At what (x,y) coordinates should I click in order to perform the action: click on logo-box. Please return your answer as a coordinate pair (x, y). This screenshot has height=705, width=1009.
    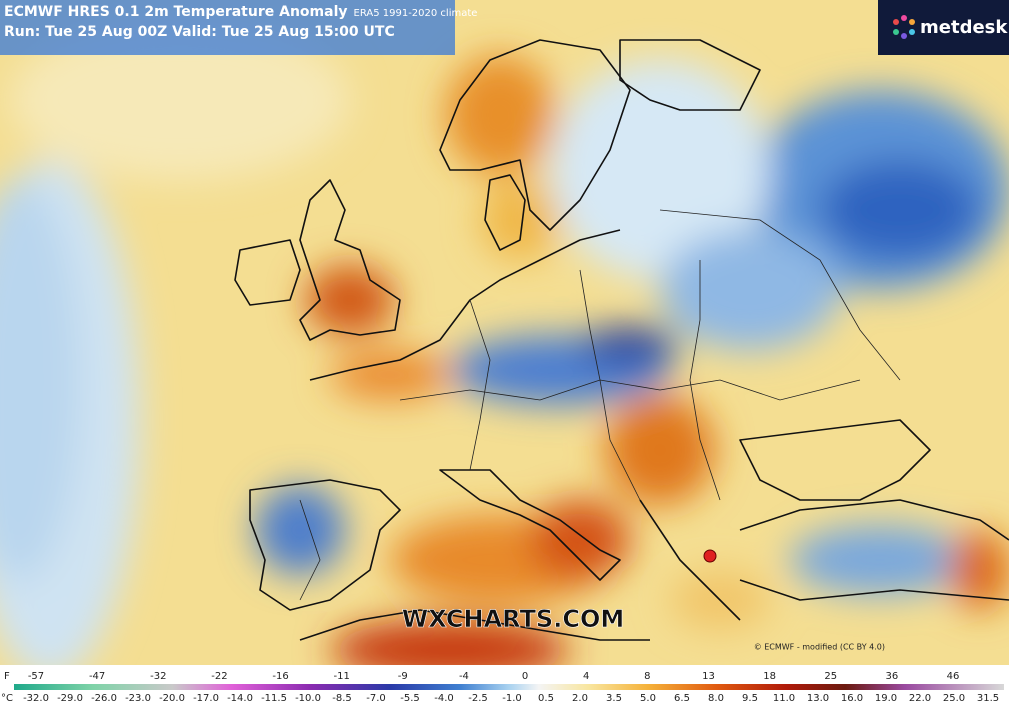
    Looking at the image, I should click on (943, 27).